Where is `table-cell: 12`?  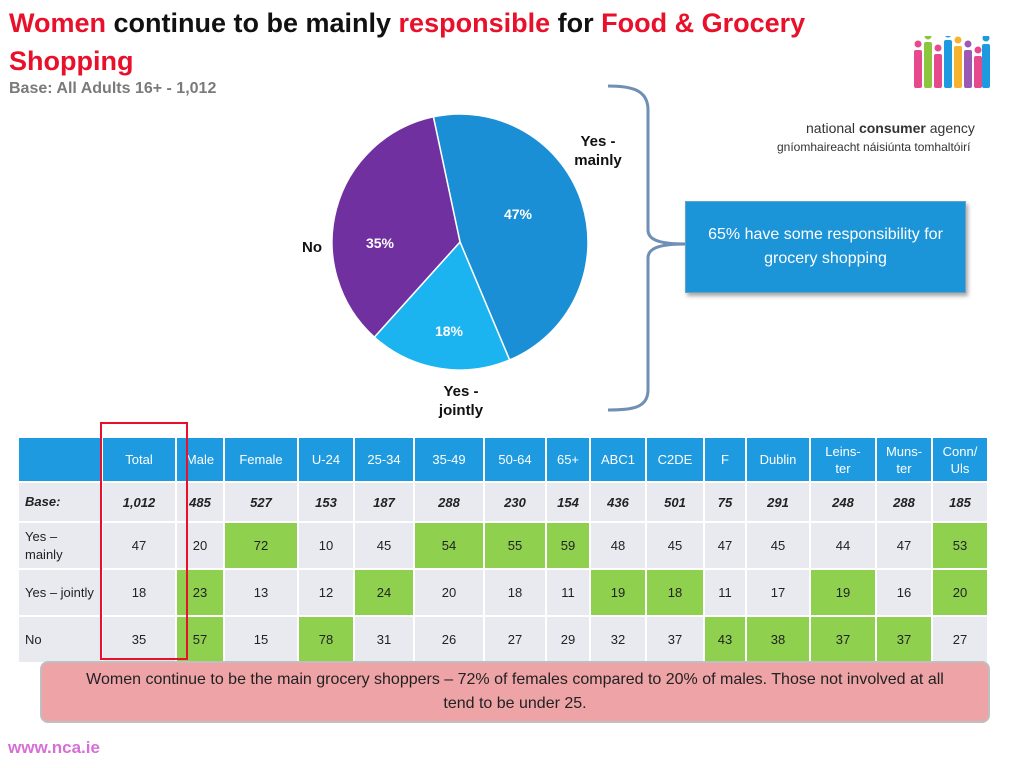
table-cell: 12 is located at coordinates (326, 592).